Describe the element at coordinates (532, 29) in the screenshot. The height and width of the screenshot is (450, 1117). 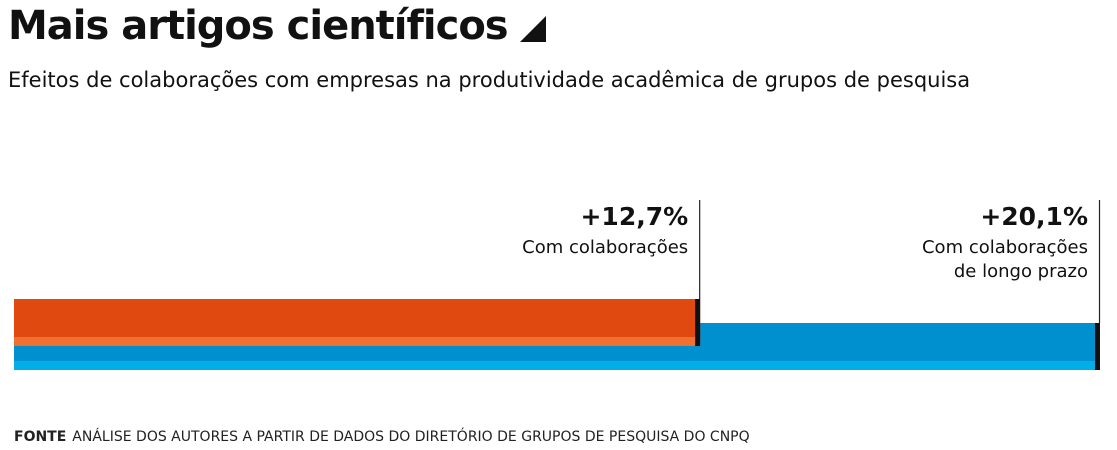
I see `triangle-icon` at that location.